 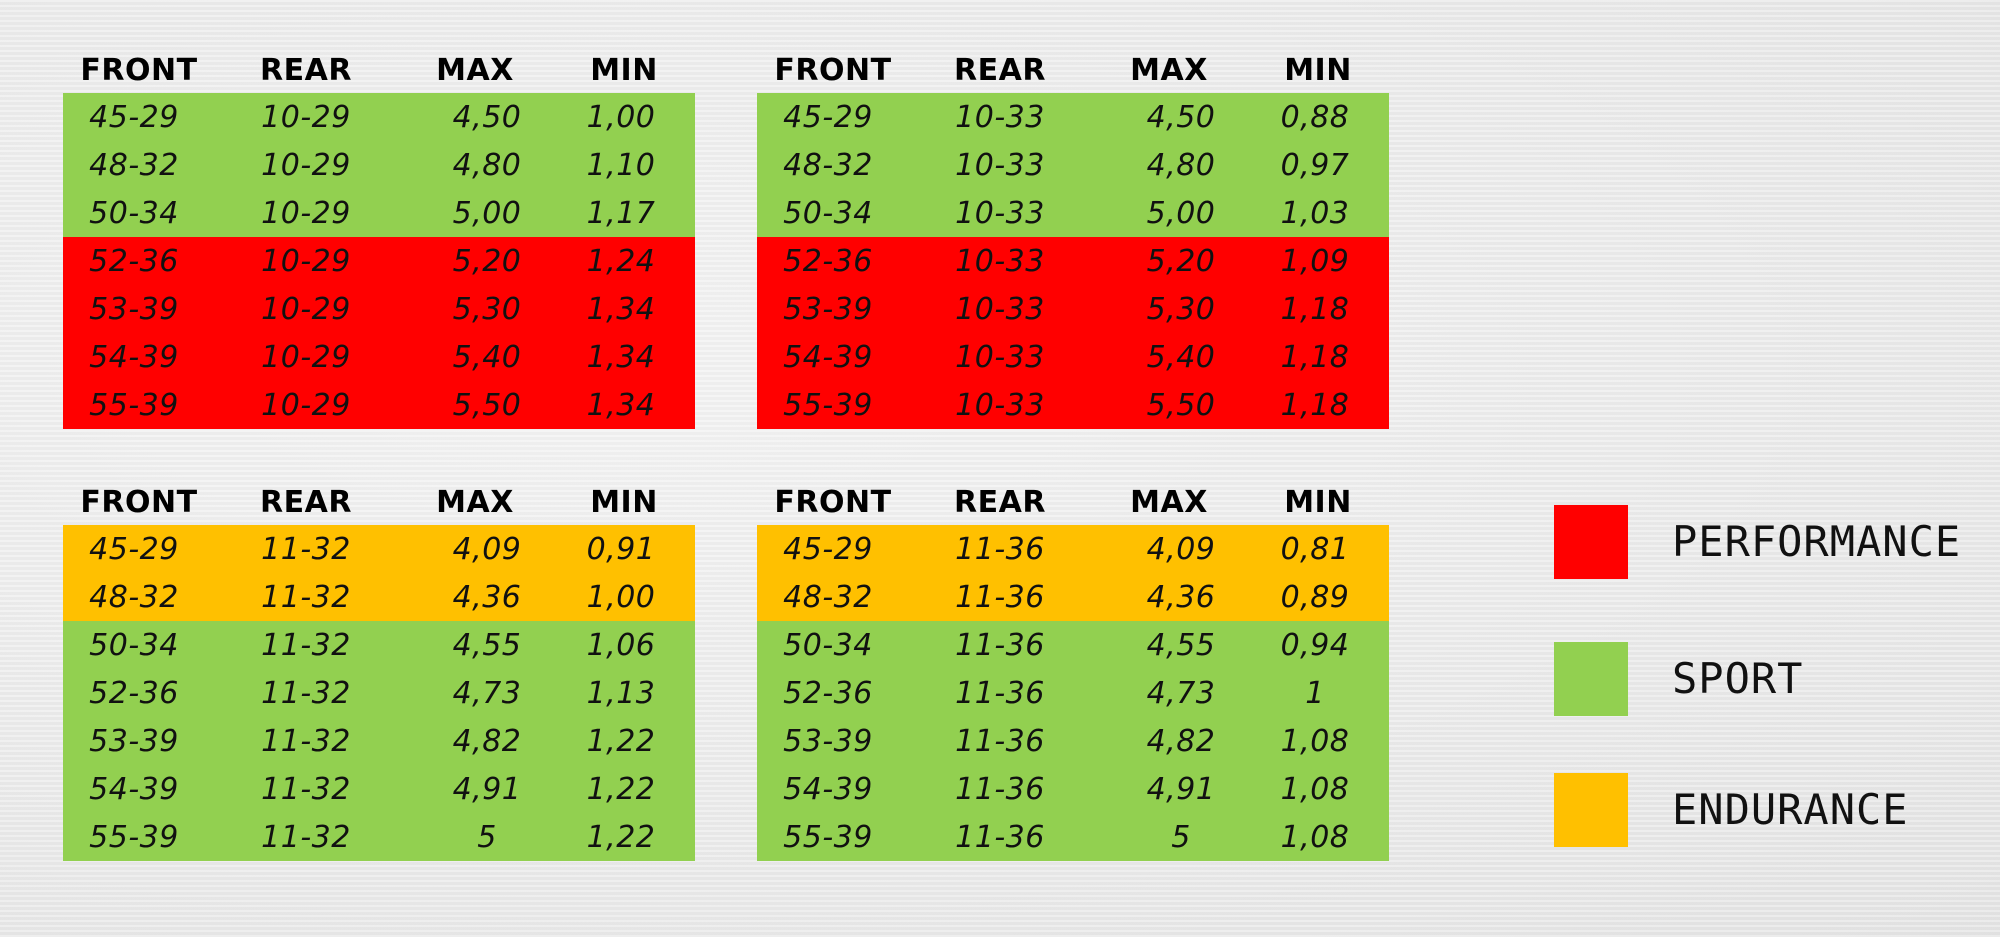 What do you see at coordinates (475, 741) in the screenshot?
I see `cell-max: 4,82` at bounding box center [475, 741].